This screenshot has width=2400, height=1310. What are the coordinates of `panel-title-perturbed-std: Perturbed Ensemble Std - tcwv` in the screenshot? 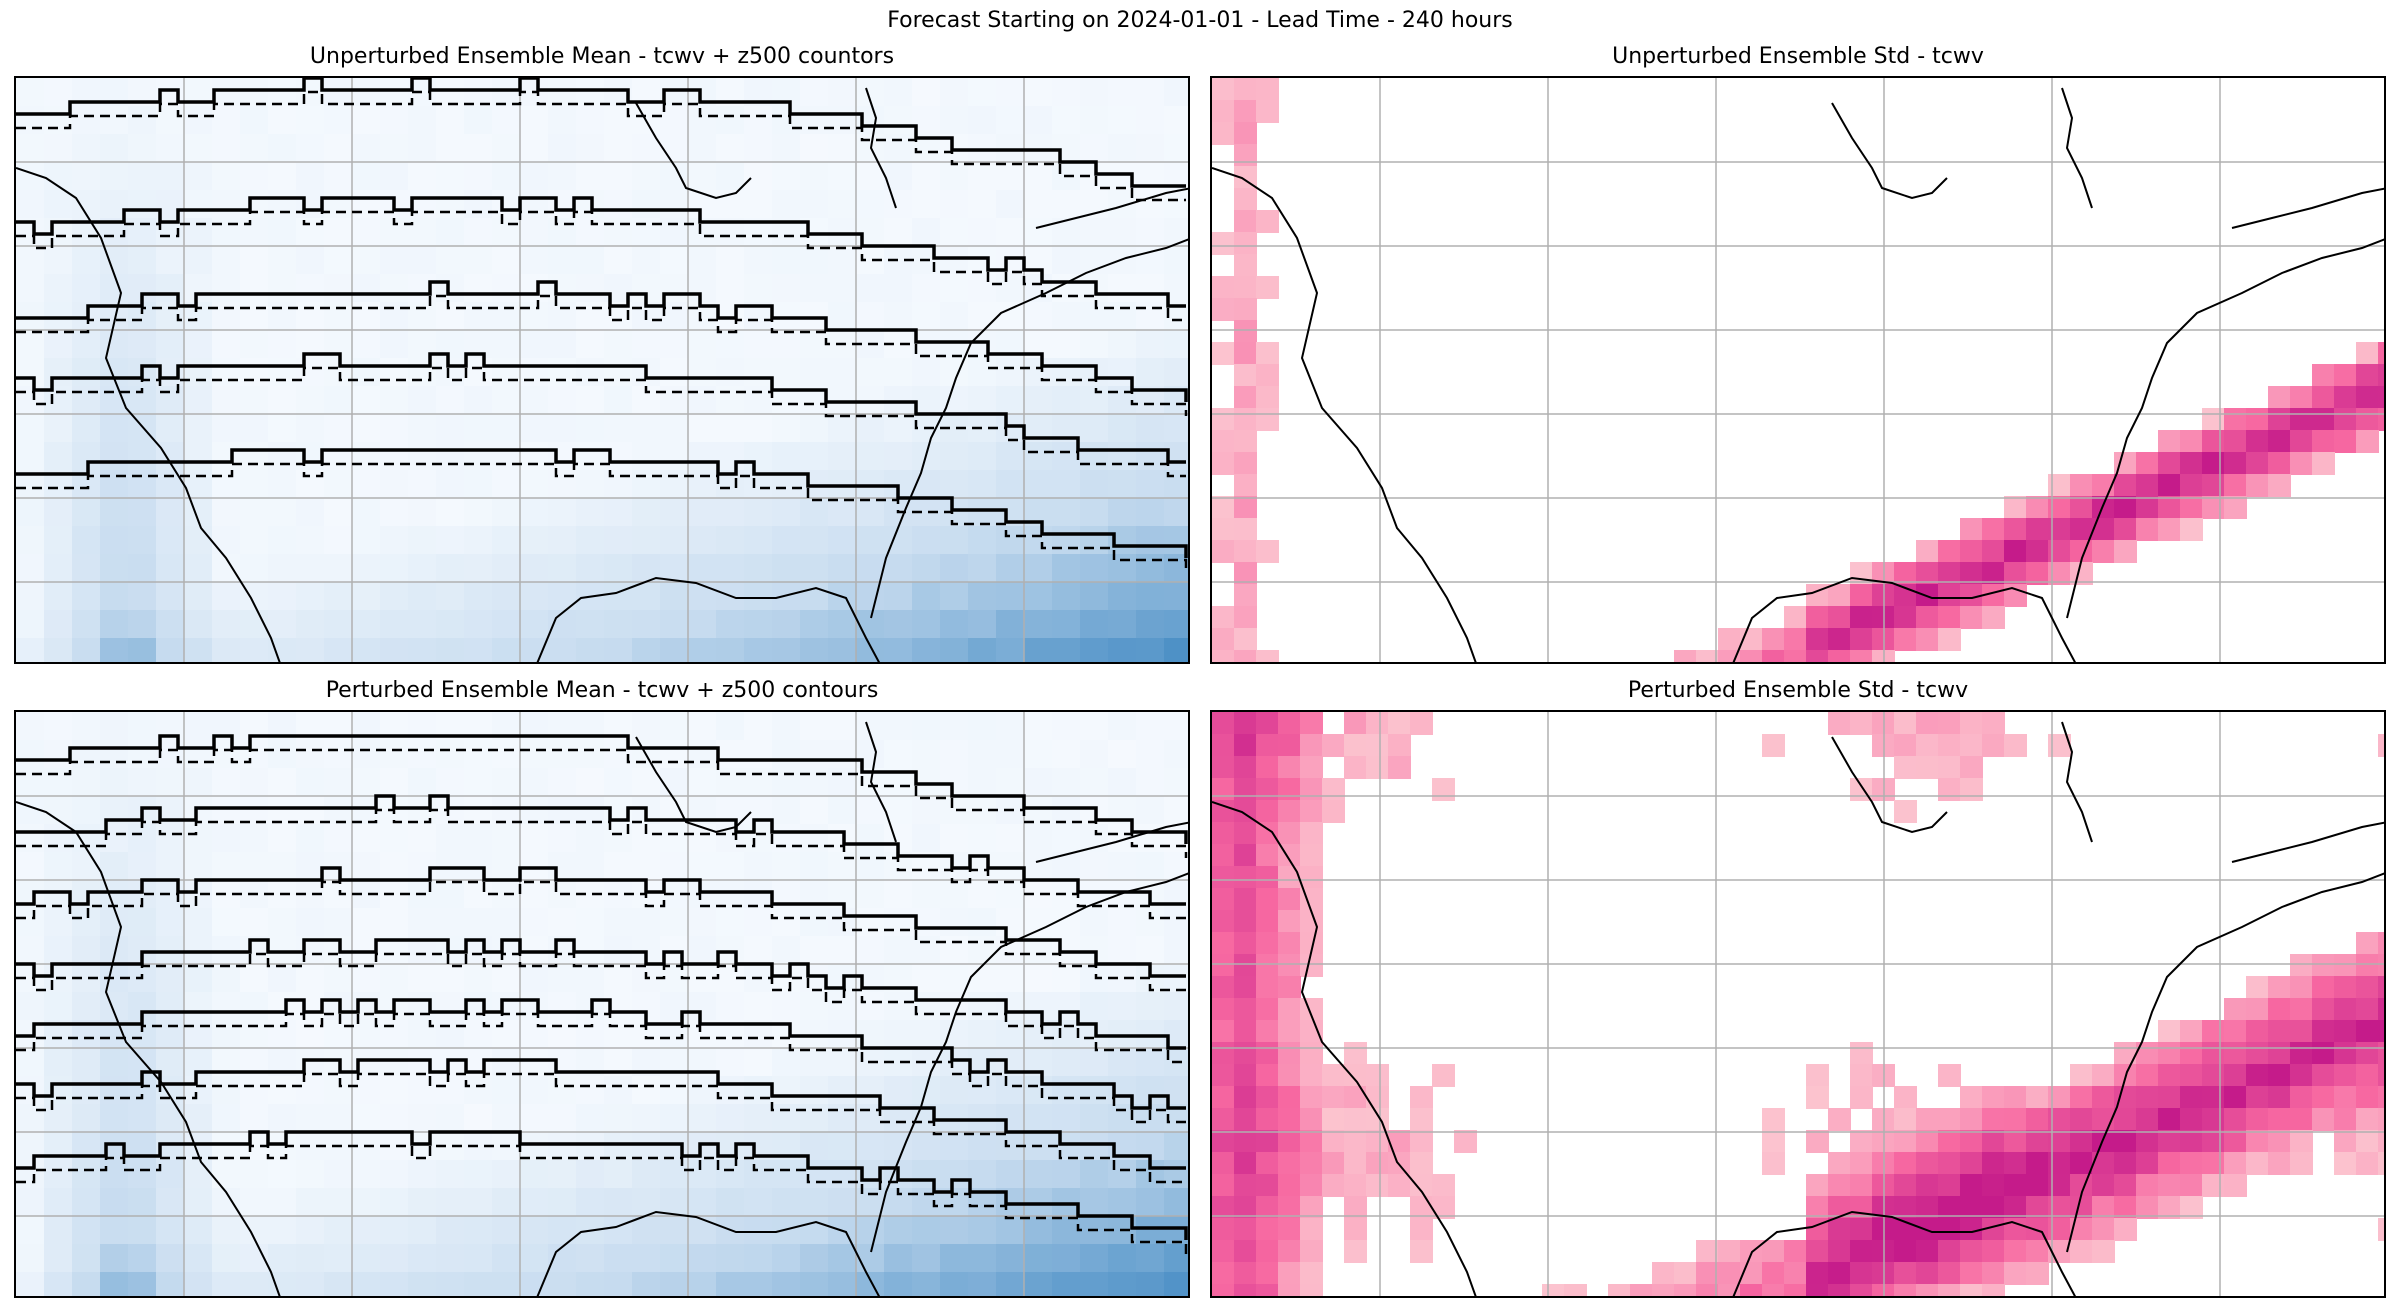 It's located at (1798, 690).